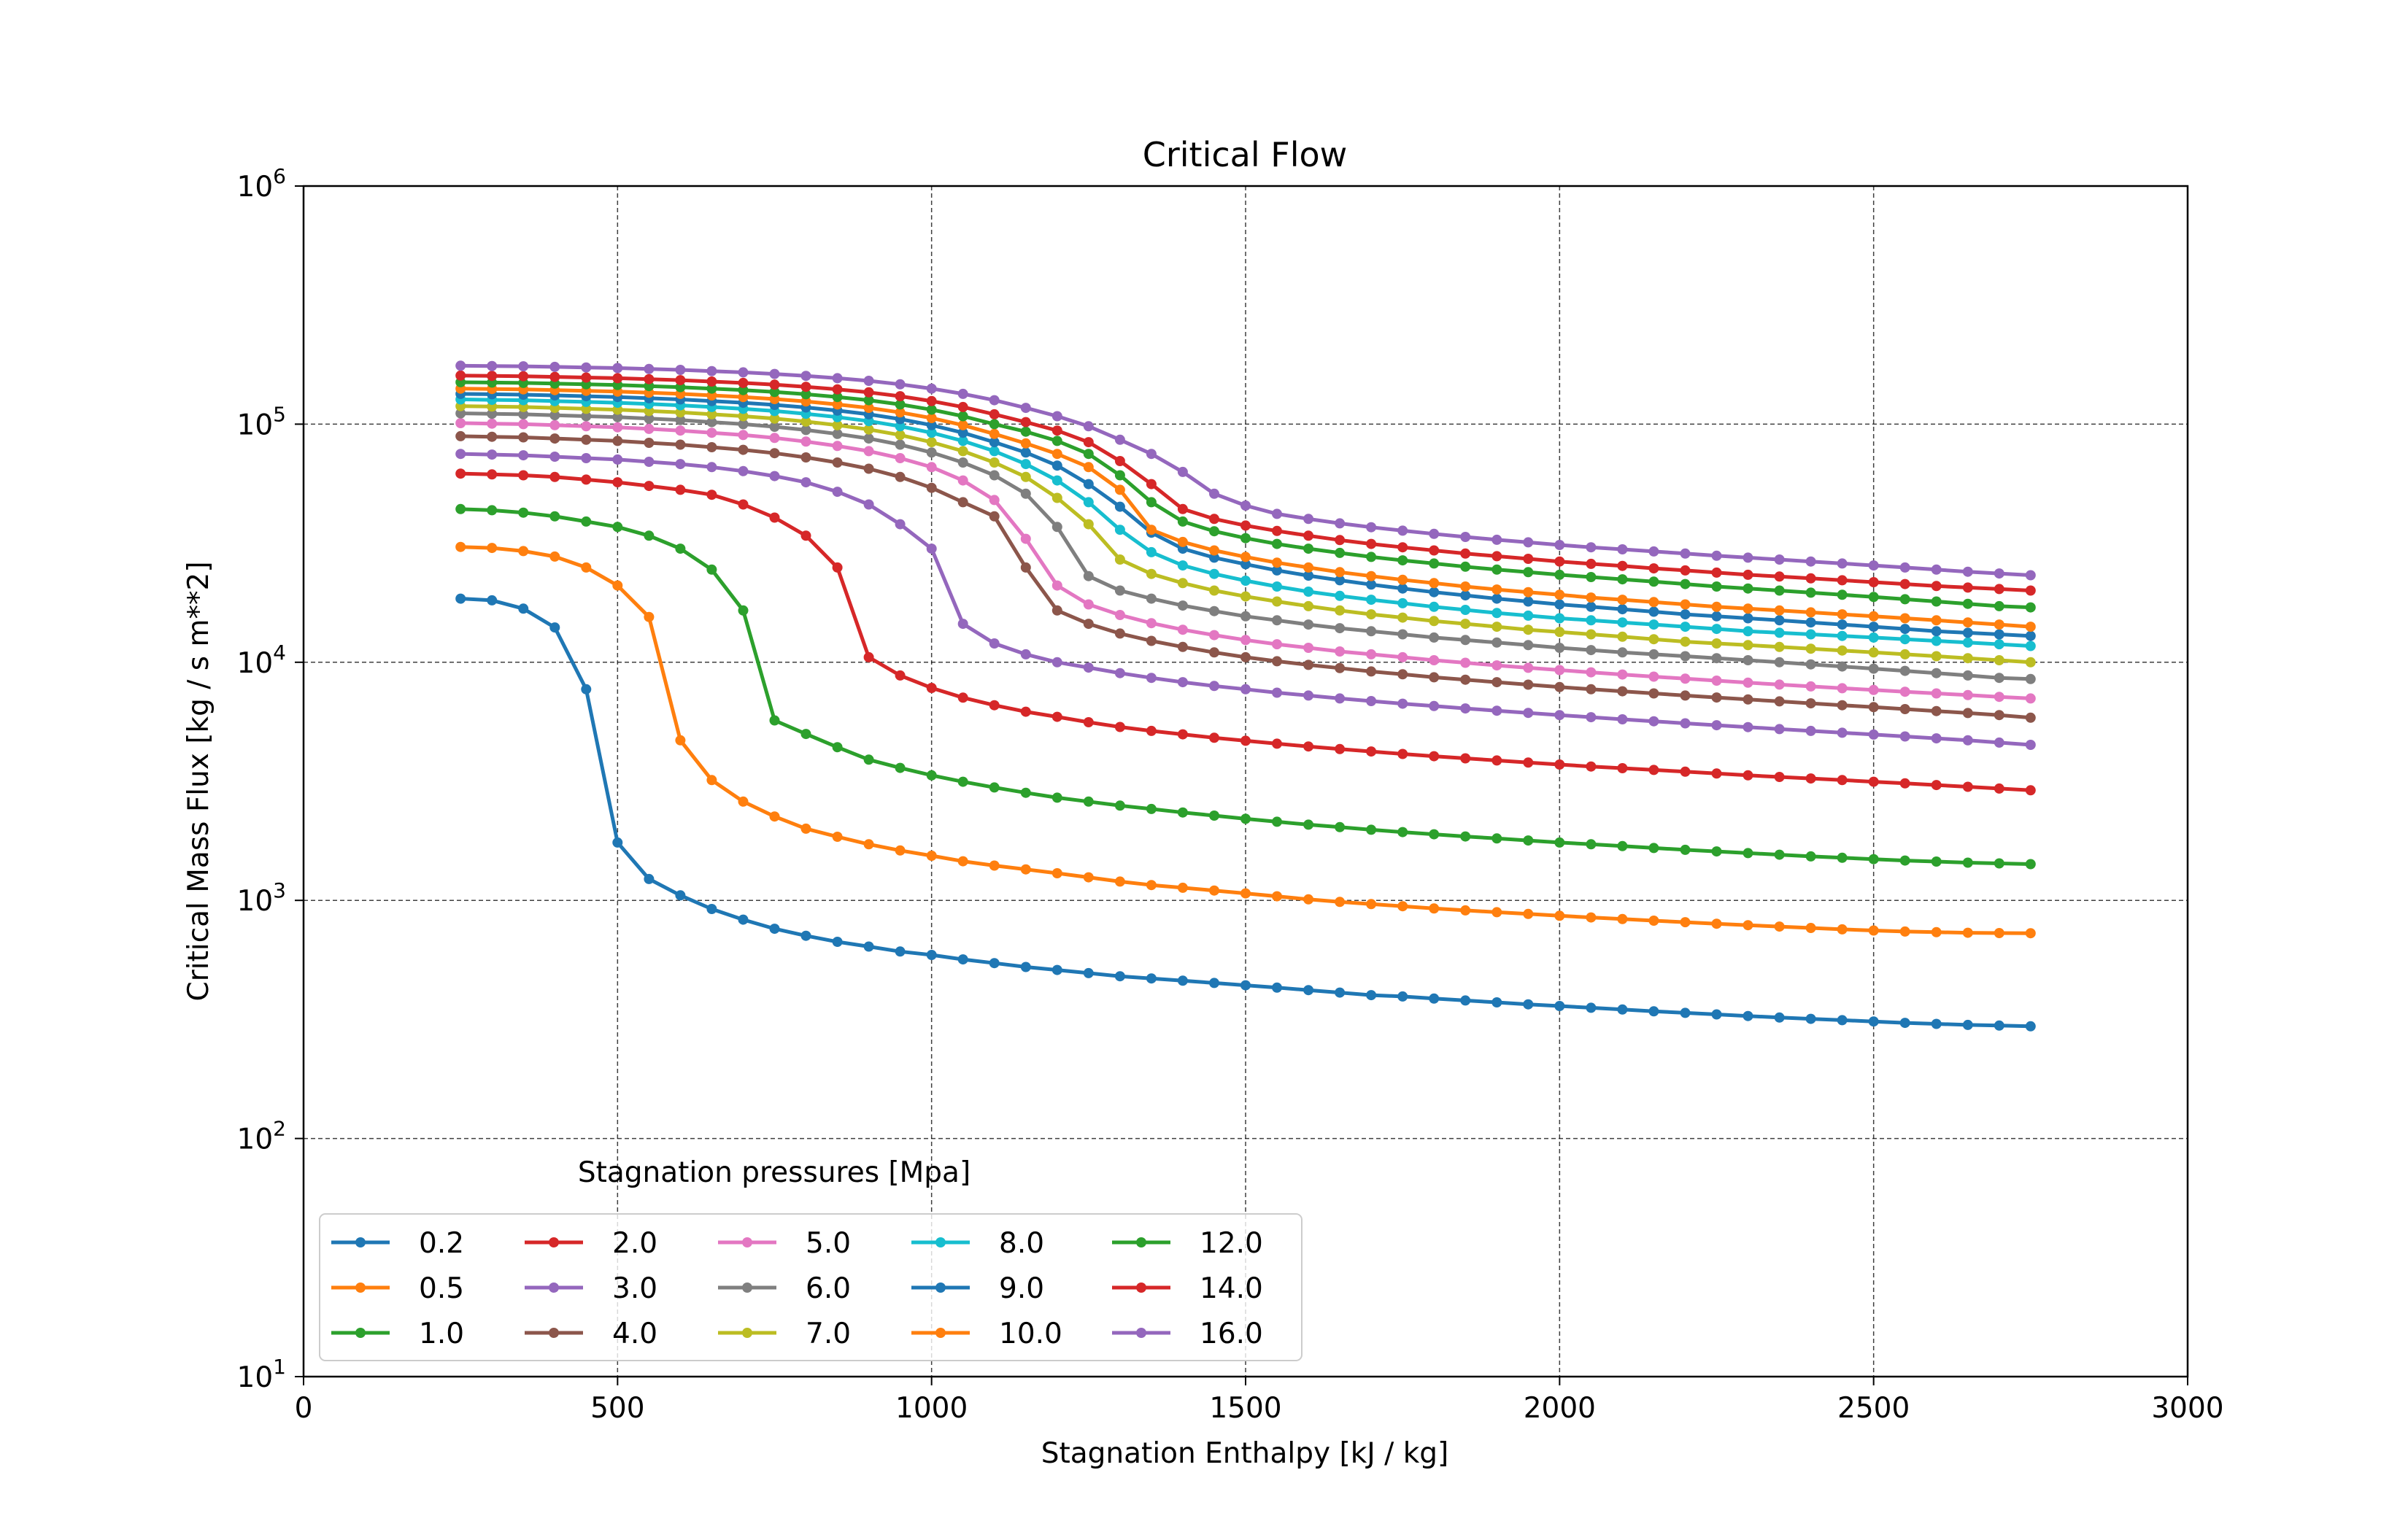 The image size is (2408, 1532). Describe the element at coordinates (1187, 1289) in the screenshot. I see `legend-item: 14.0` at that location.